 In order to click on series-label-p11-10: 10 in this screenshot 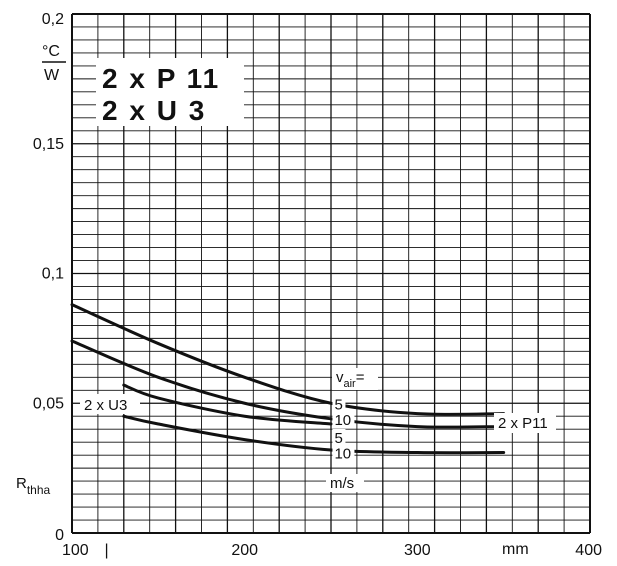, I will do `click(342, 420)`.